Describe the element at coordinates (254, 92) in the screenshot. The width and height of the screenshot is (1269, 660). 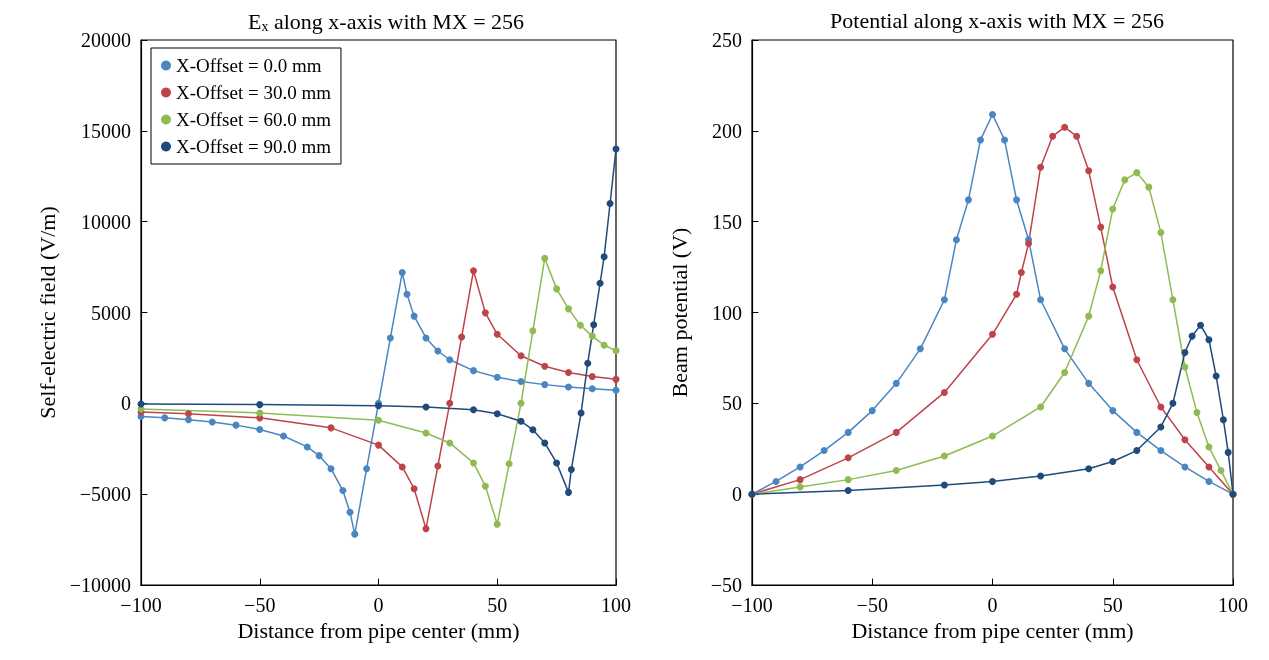
I see `legend-label: X-Offset = 30.0 mm` at that location.